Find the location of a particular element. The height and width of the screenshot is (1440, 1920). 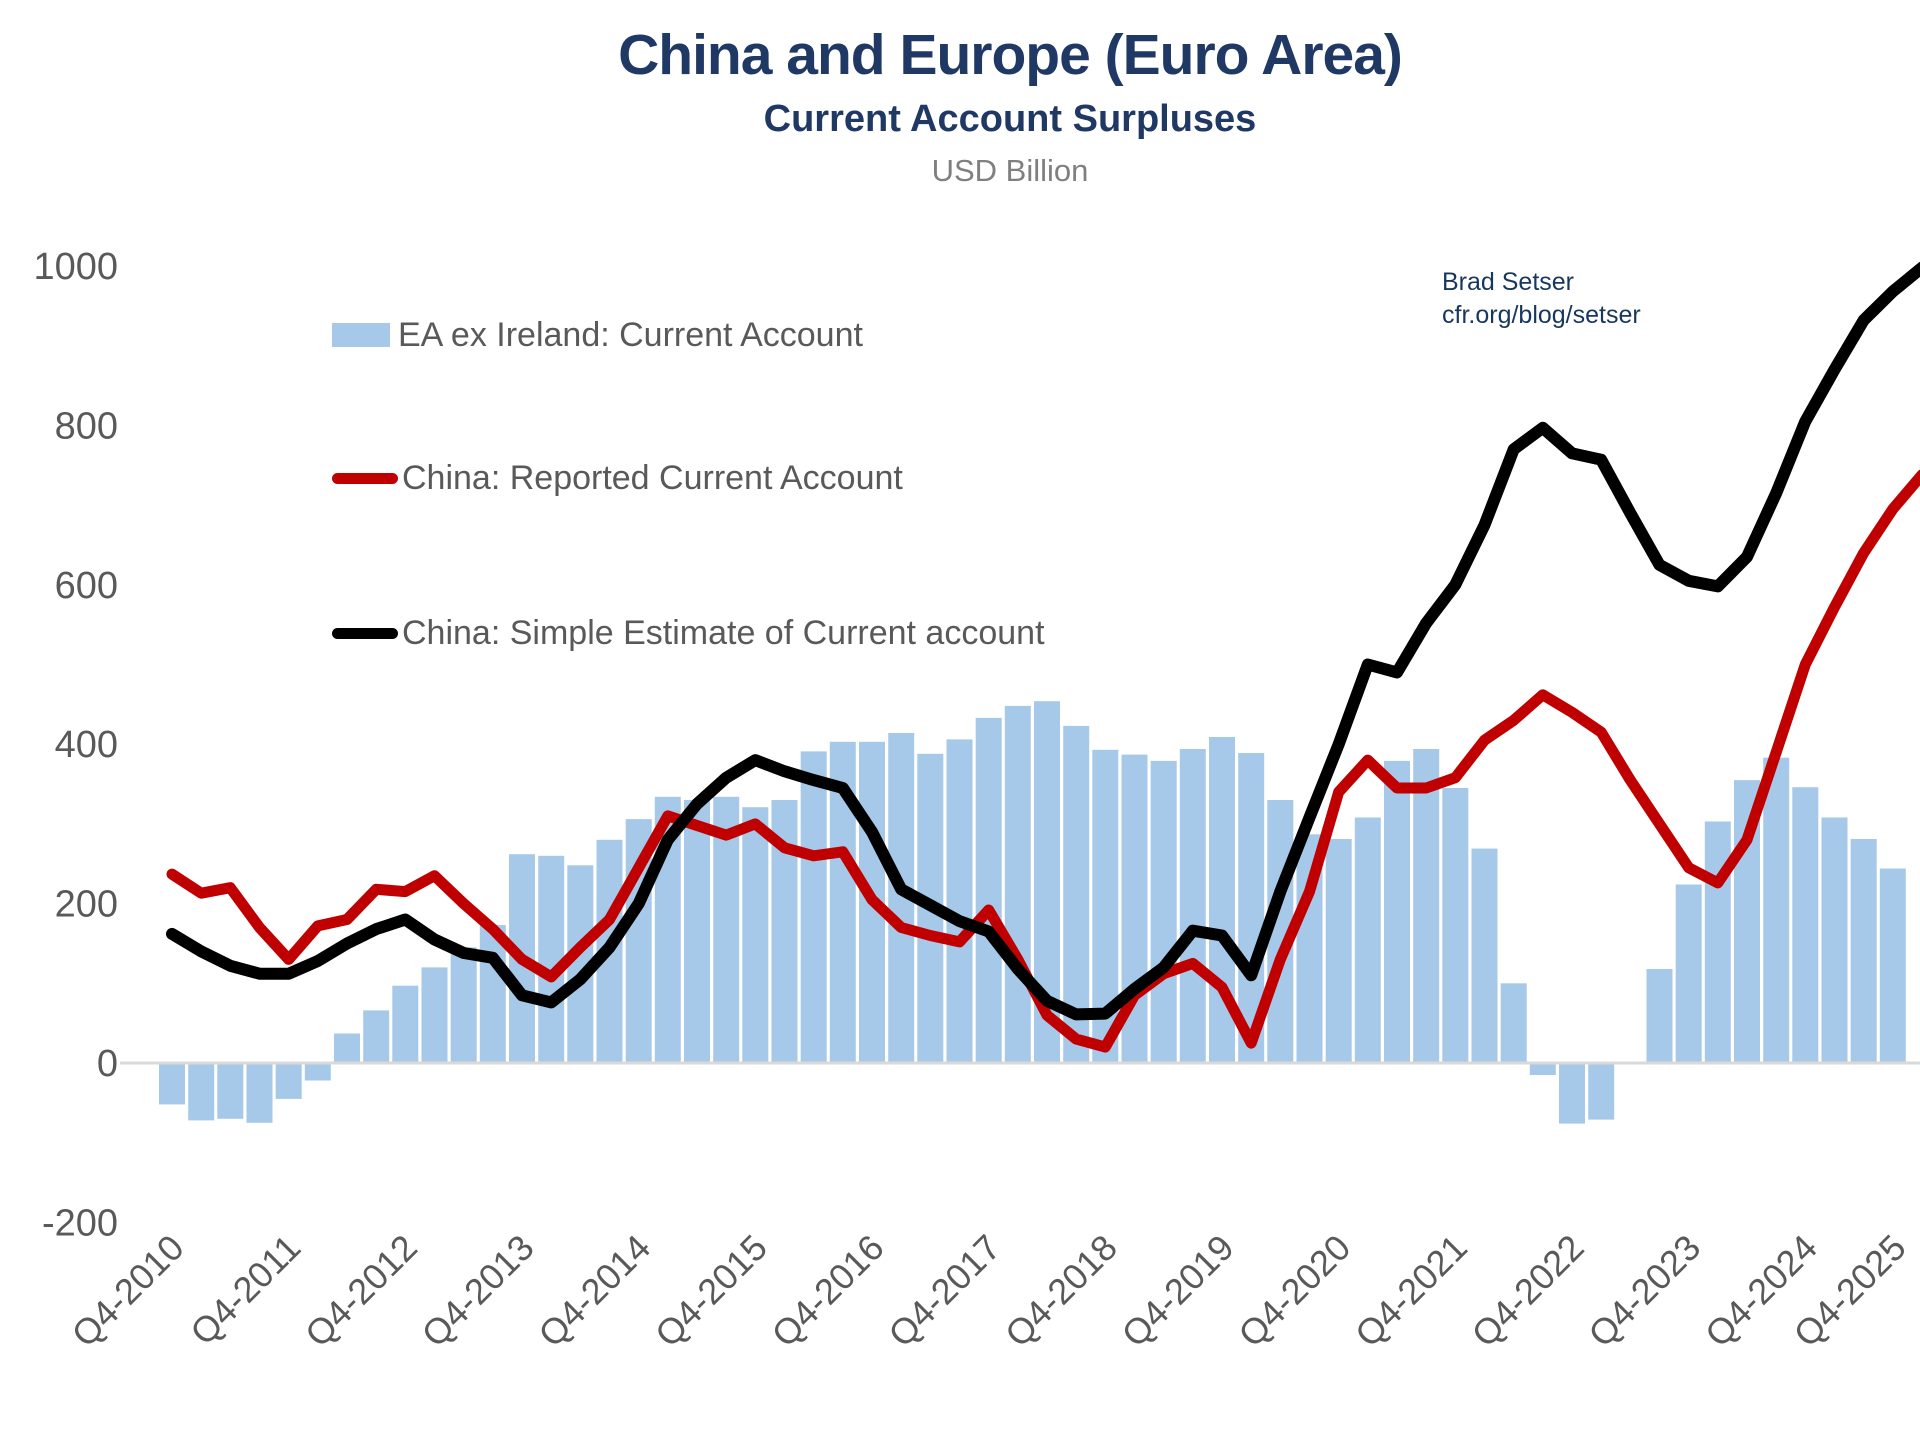

y-axis-tick-label: 200 is located at coordinates (86, 905).